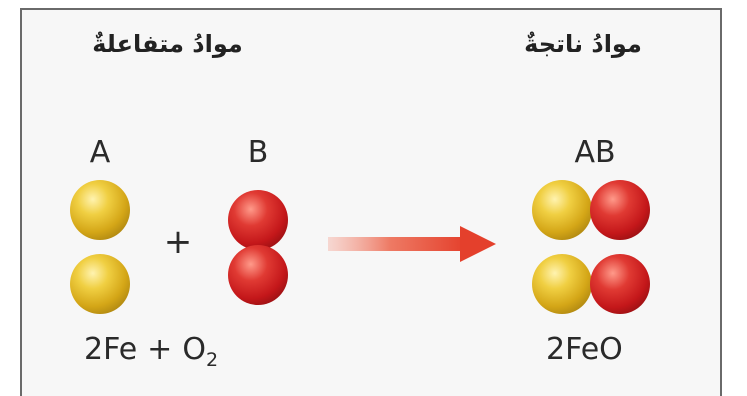 Image resolution: width=747 pixels, height=396 pixels. I want to click on label-a: A, so click(100, 152).